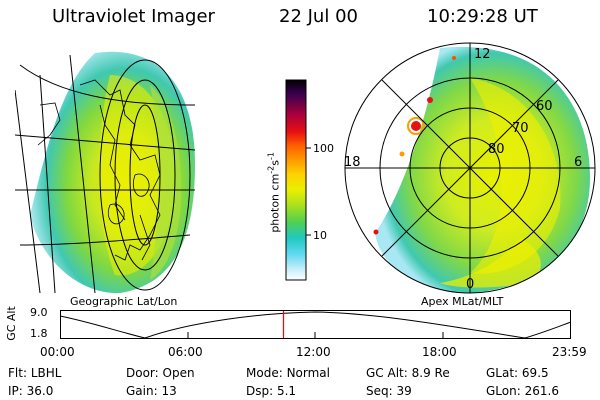 The image size is (600, 400). I want to click on info-seq: Seq: 39, so click(389, 391).